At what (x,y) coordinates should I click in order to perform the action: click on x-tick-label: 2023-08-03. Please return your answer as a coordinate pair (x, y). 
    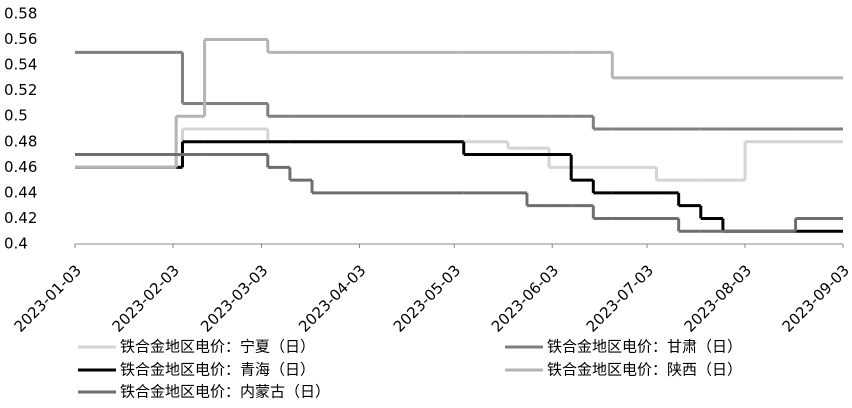
    Looking at the image, I should click on (718, 298).